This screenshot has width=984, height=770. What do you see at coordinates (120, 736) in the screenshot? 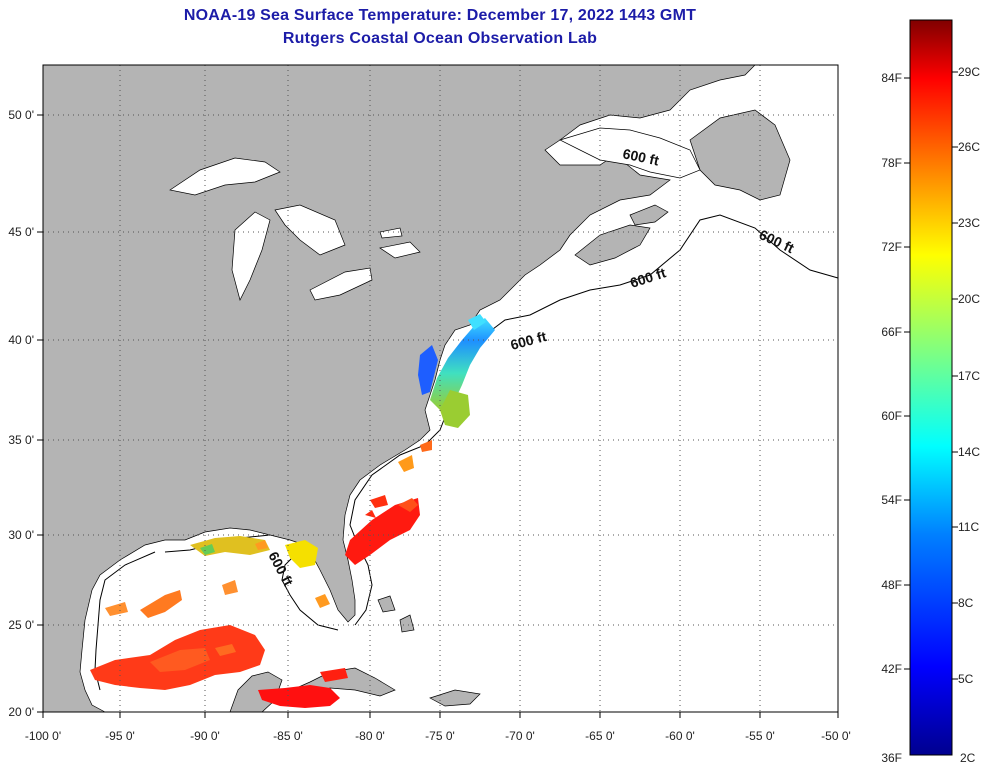
I see `lon-label: -95 0'` at bounding box center [120, 736].